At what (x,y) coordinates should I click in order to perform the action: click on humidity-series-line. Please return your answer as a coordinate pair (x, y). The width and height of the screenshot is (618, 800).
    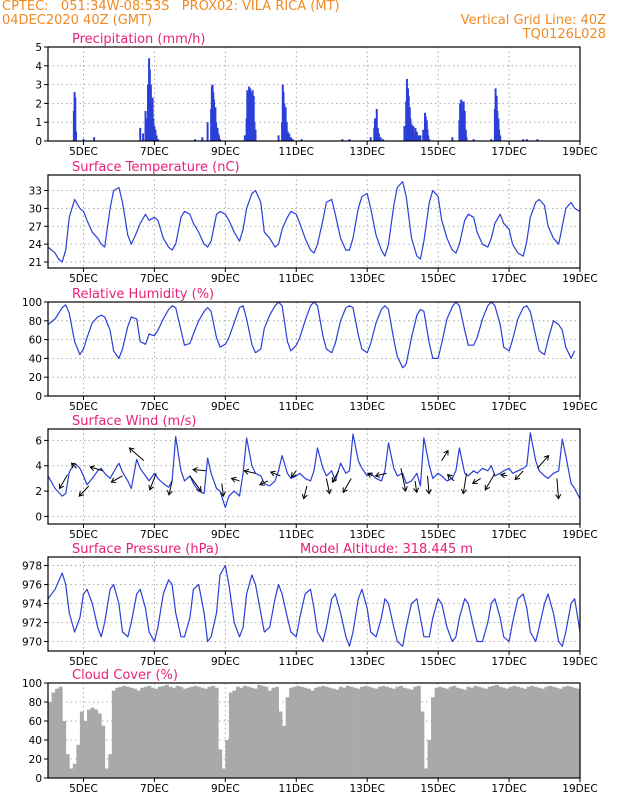
    Looking at the image, I should click on (311, 335).